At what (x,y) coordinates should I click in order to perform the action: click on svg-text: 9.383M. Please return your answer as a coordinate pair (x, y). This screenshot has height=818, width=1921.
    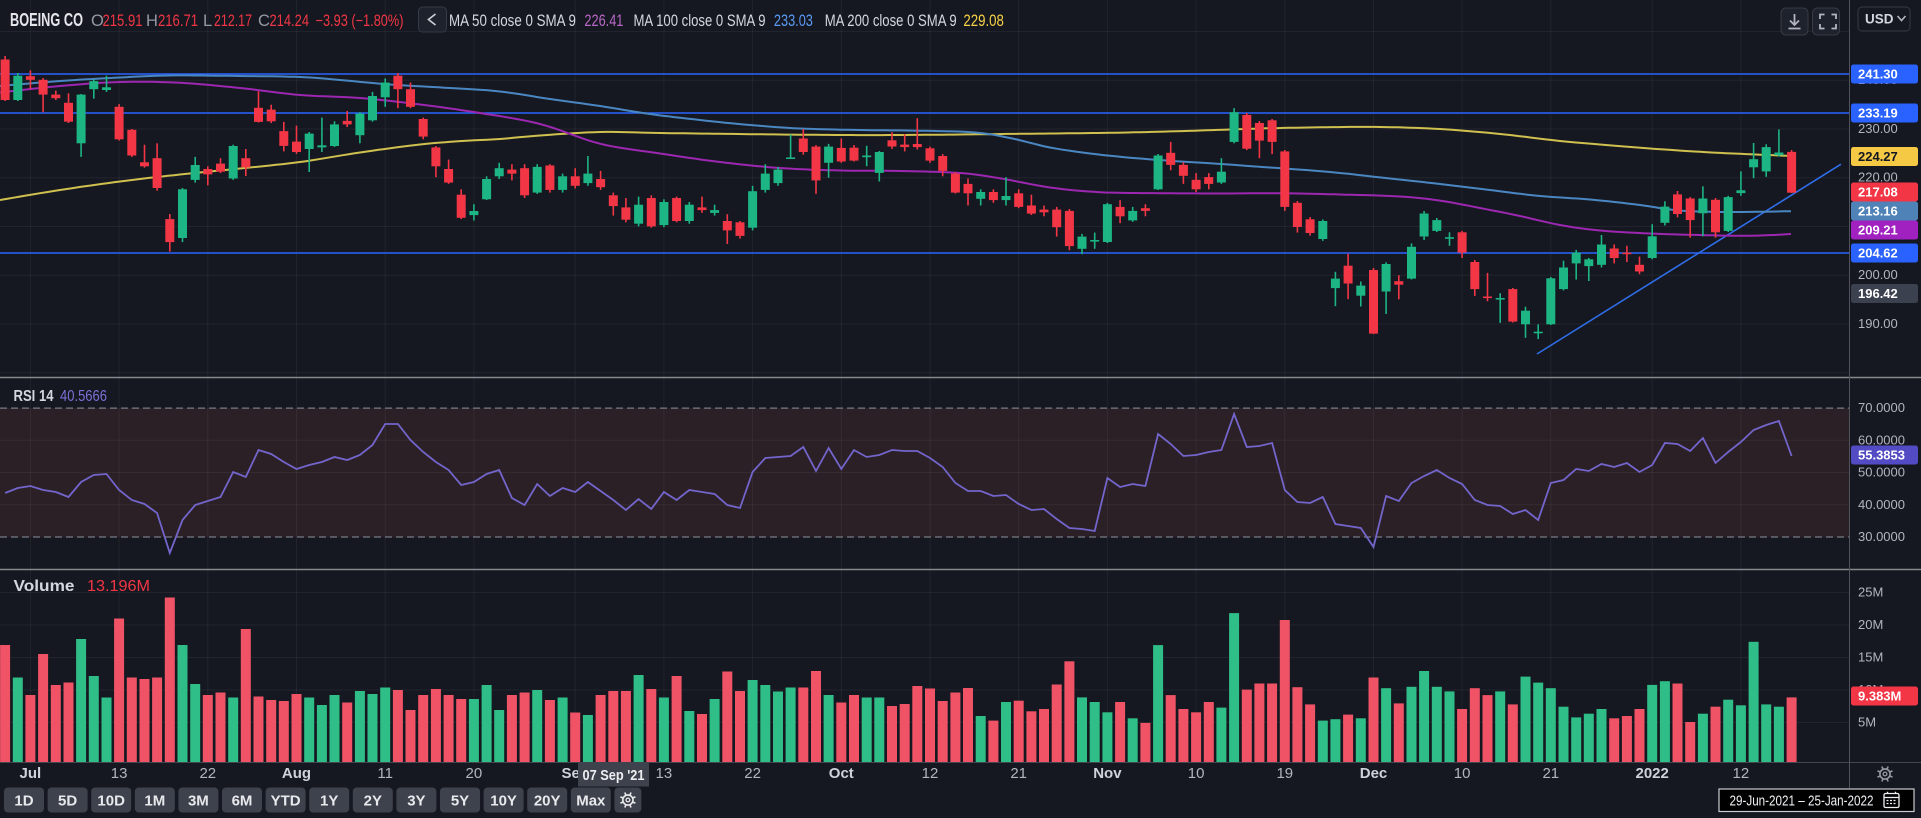
    Looking at the image, I should click on (1879, 696).